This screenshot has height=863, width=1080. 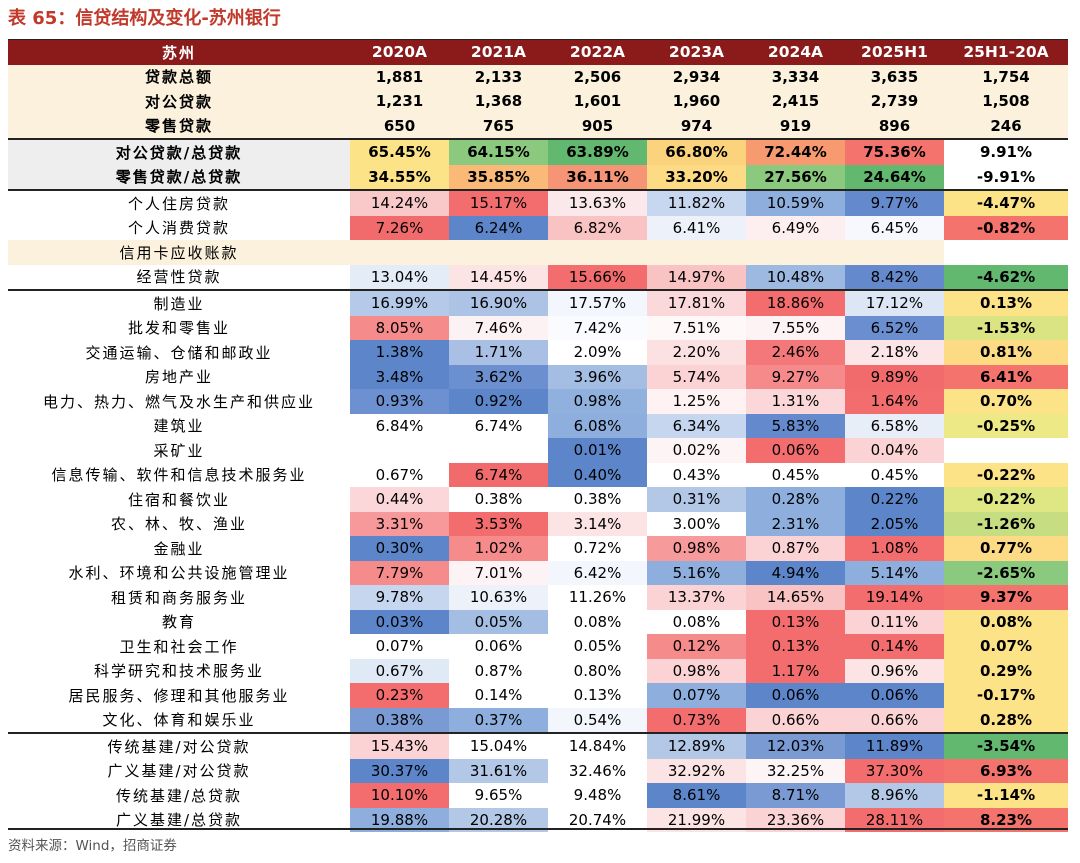 I want to click on table-cell: -4.47%, so click(x=1006, y=203).